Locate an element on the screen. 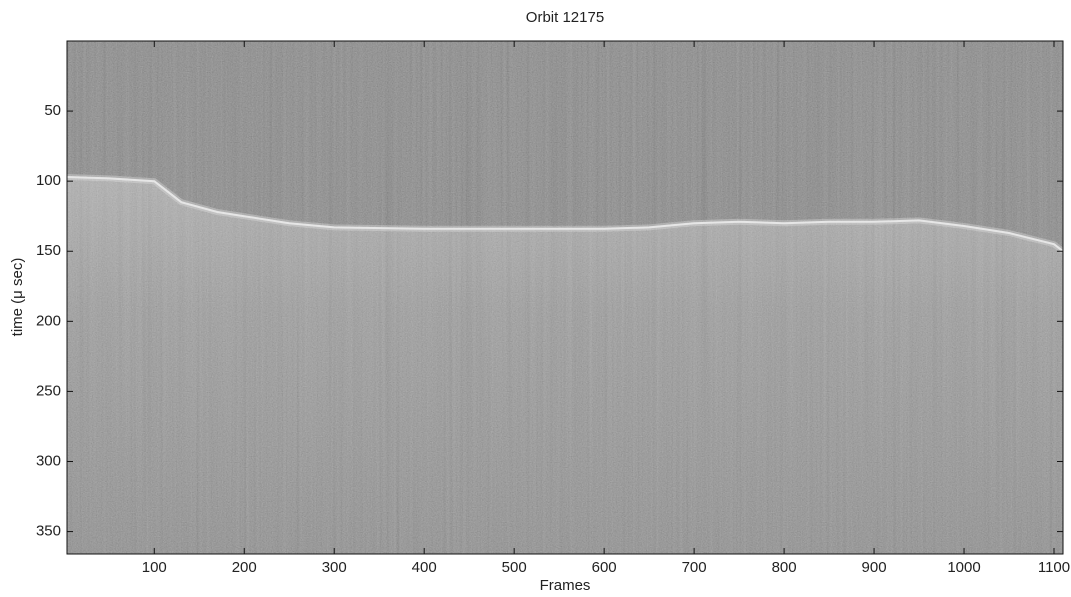  y-tick-label: 50 is located at coordinates (52, 110).